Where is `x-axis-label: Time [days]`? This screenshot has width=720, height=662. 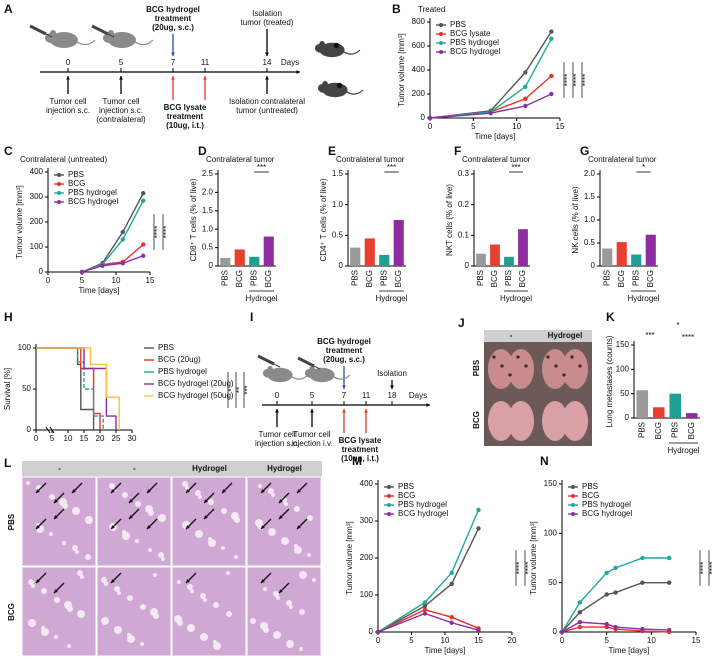 x-axis-label: Time [days] is located at coordinates (628, 650).